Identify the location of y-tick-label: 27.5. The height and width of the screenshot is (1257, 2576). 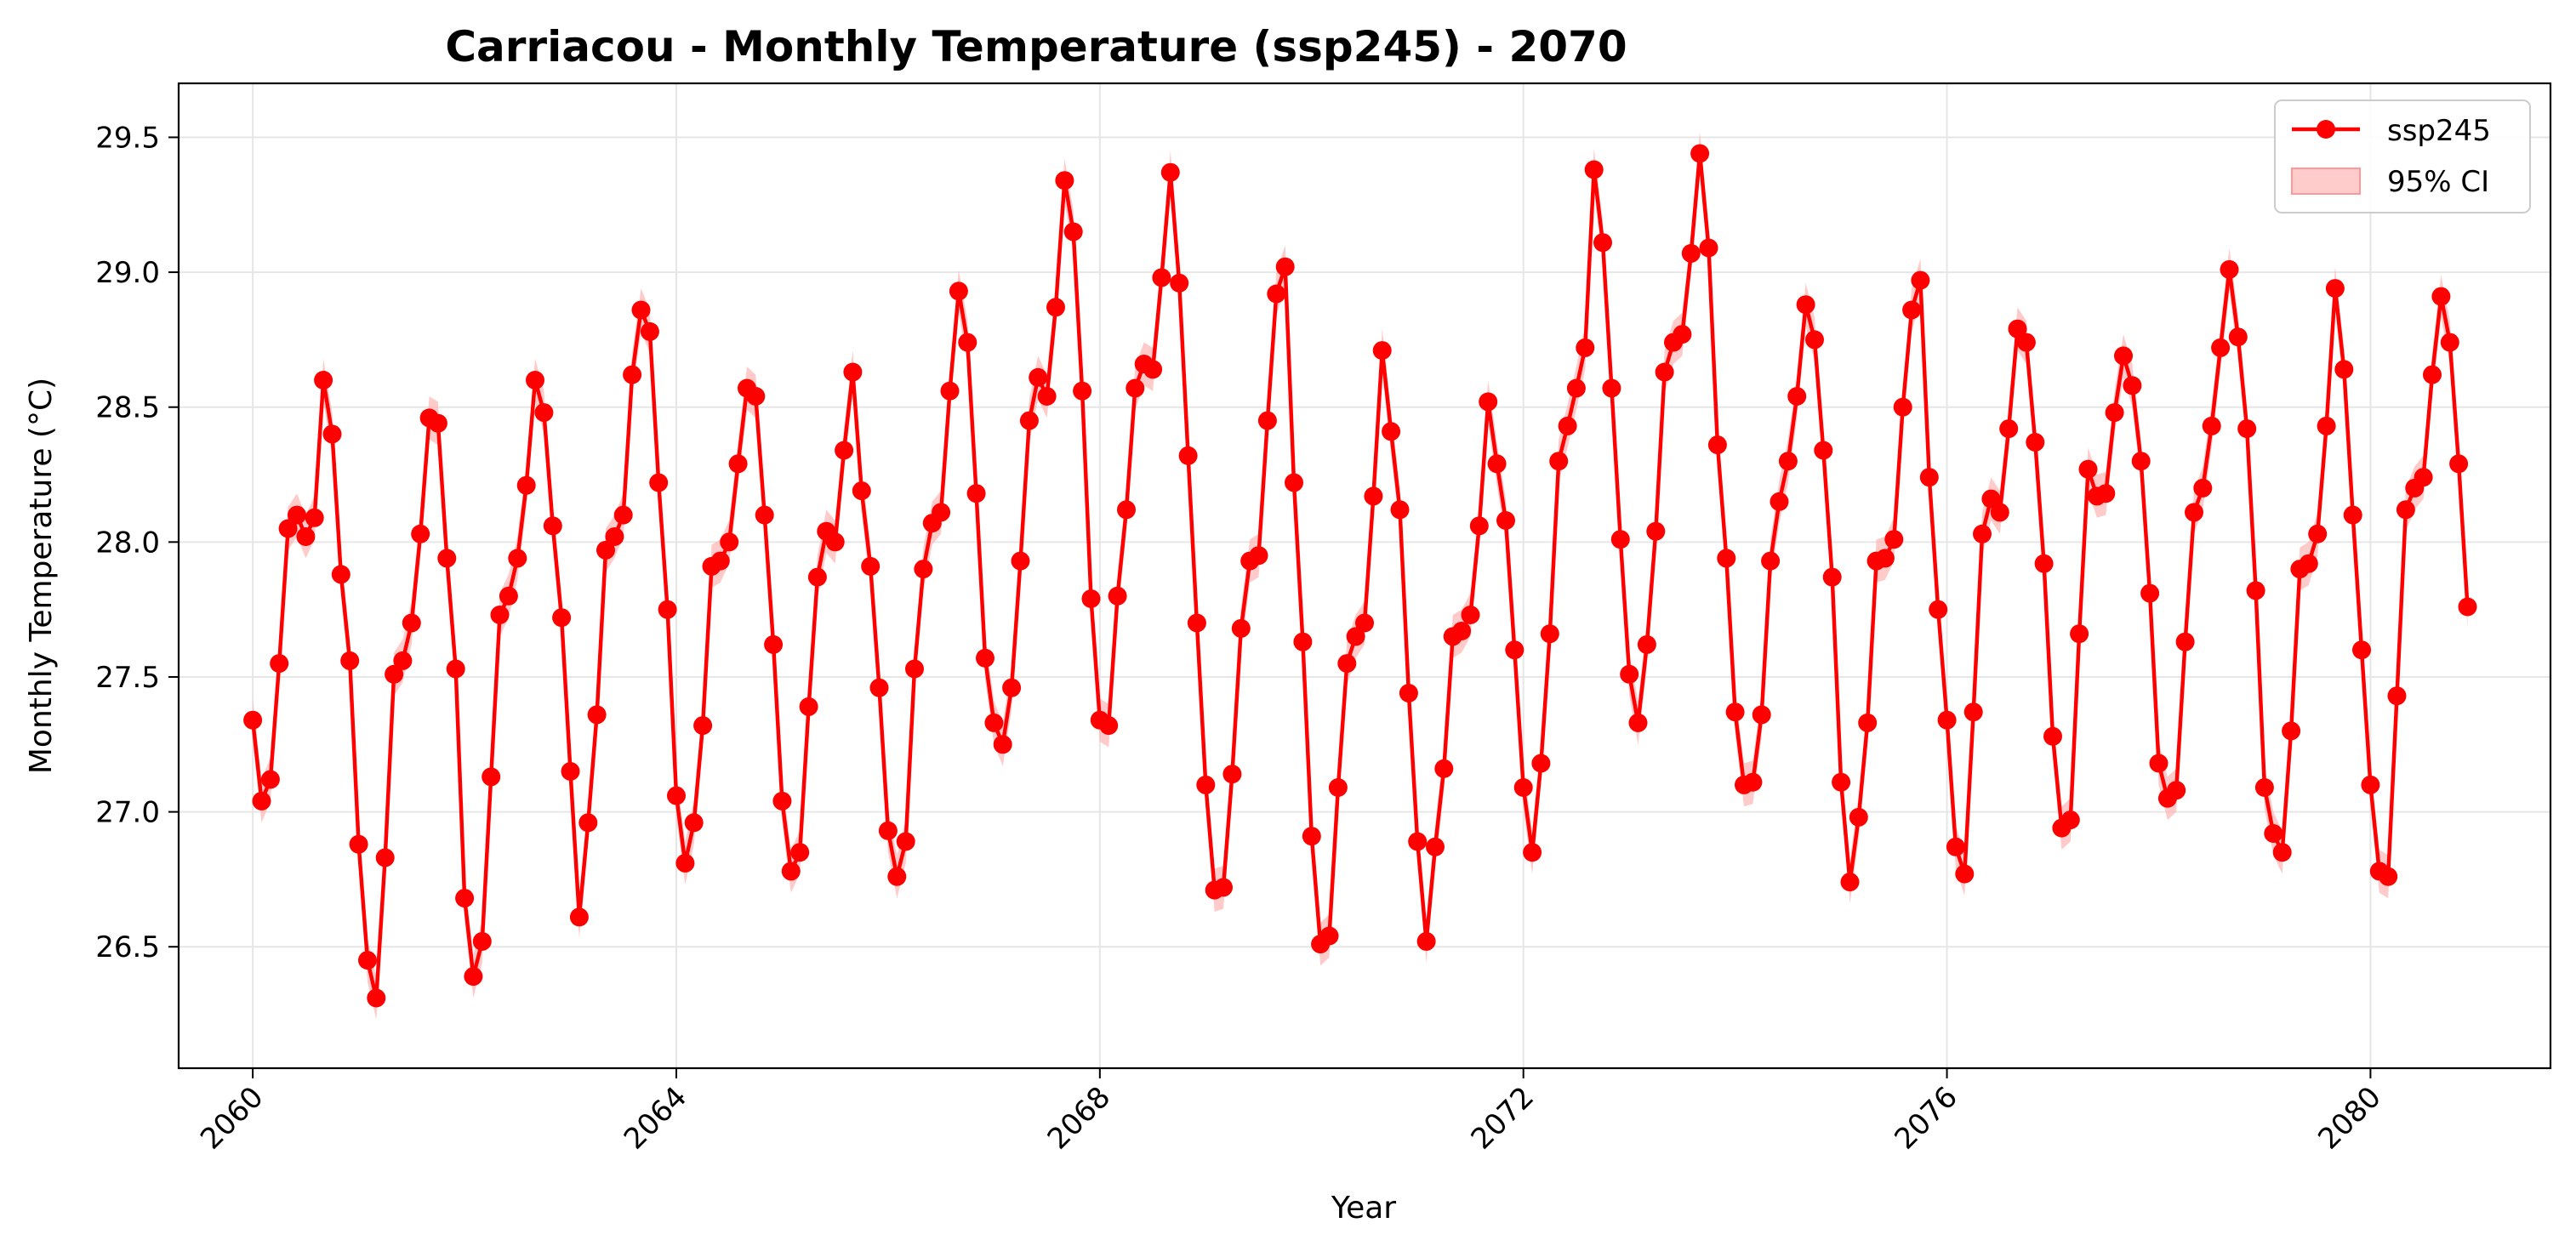
(128, 678).